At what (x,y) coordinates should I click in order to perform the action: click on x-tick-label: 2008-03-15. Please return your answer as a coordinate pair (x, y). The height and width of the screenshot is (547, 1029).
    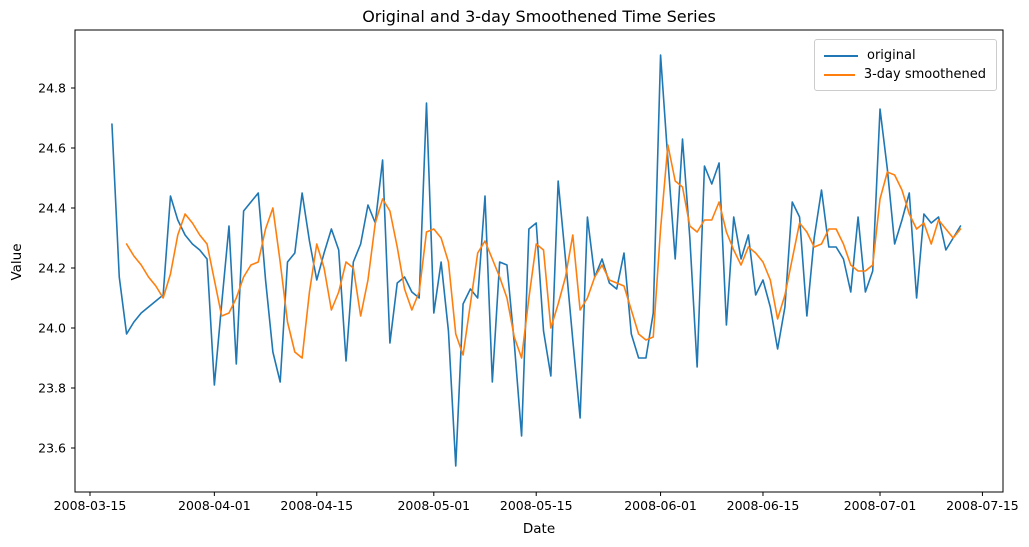
    Looking at the image, I should click on (90, 505).